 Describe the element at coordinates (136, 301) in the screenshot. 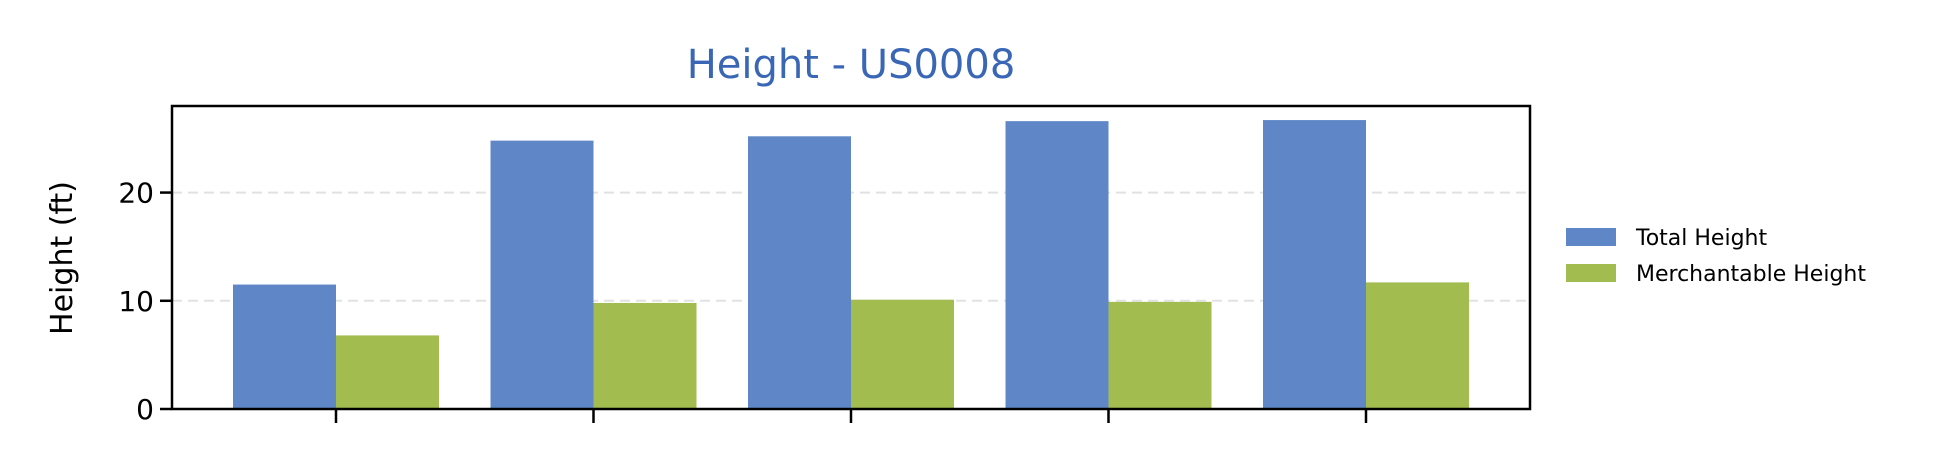

I see `y-tick-label-1: 10` at that location.